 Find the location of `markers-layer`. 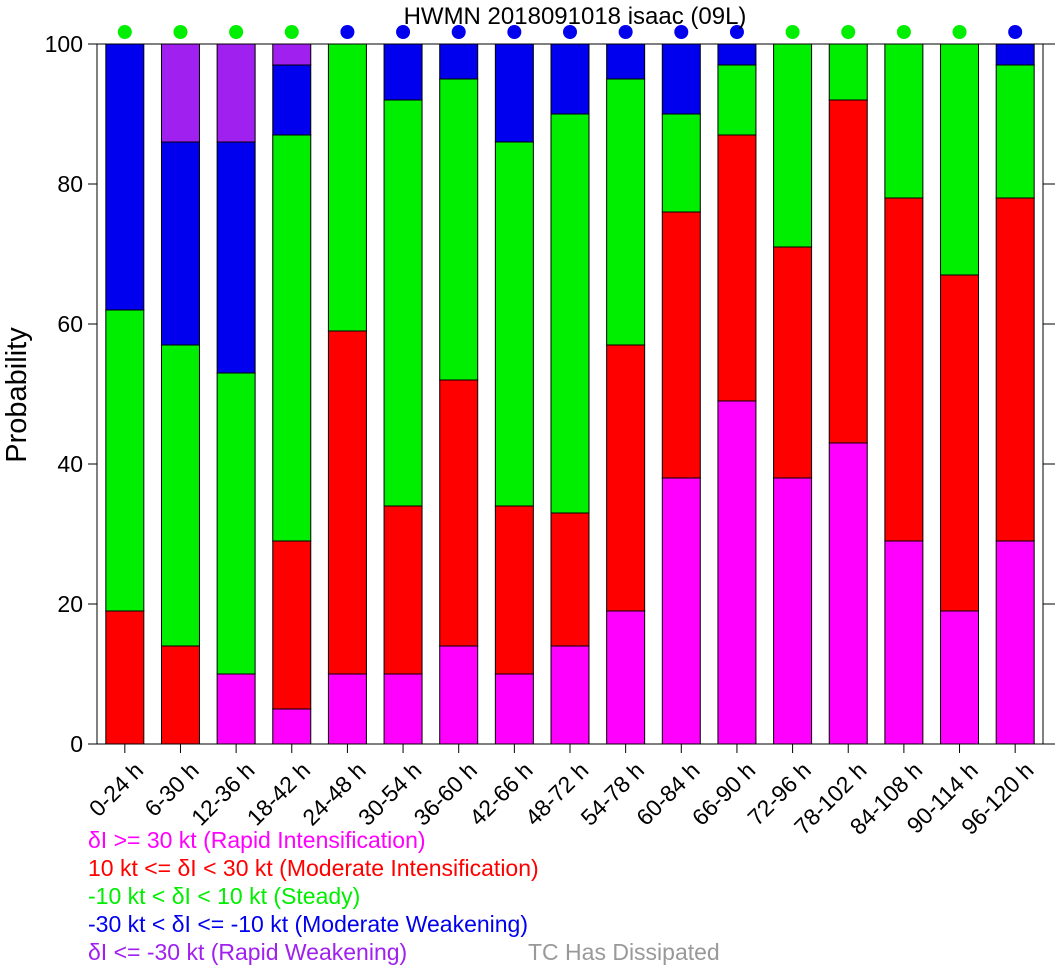

markers-layer is located at coordinates (570, 32).